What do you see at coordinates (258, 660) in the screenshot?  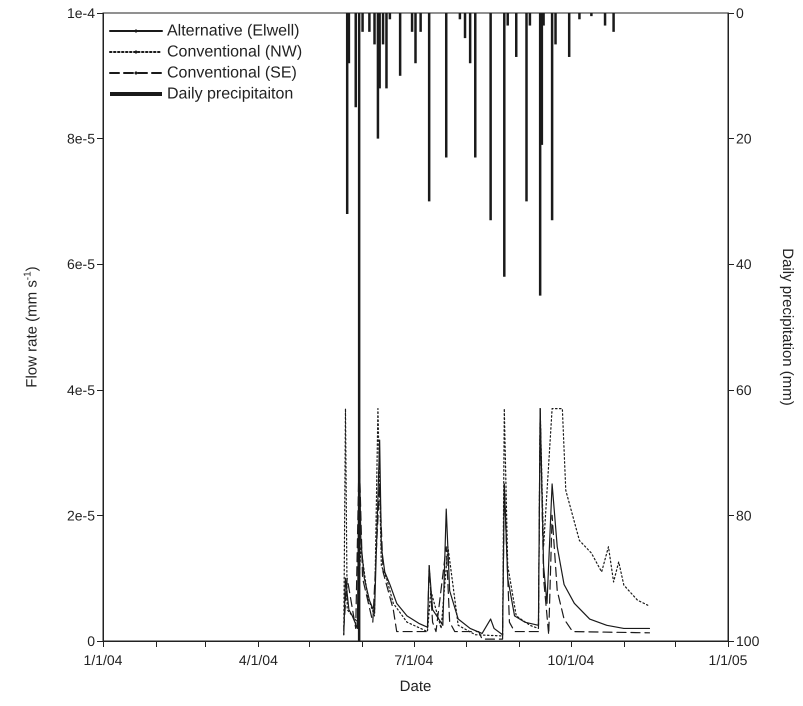 I see `x-tick-label: 4/1/04` at bounding box center [258, 660].